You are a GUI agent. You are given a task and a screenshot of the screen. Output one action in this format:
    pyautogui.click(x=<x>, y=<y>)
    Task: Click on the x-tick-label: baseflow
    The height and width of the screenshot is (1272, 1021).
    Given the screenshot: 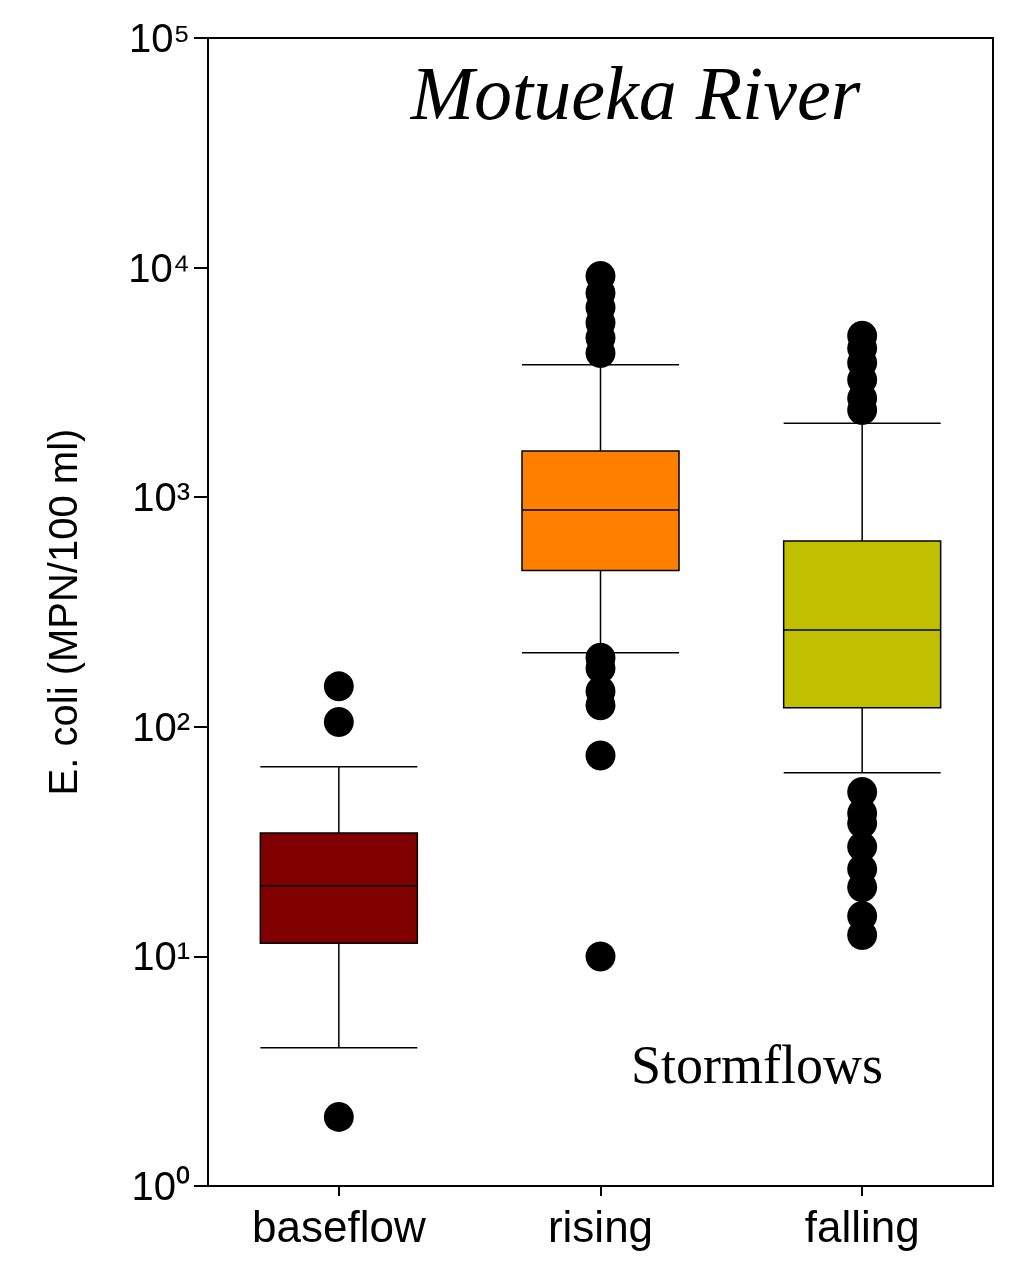 What is the action you would take?
    pyautogui.click(x=339, y=1226)
    